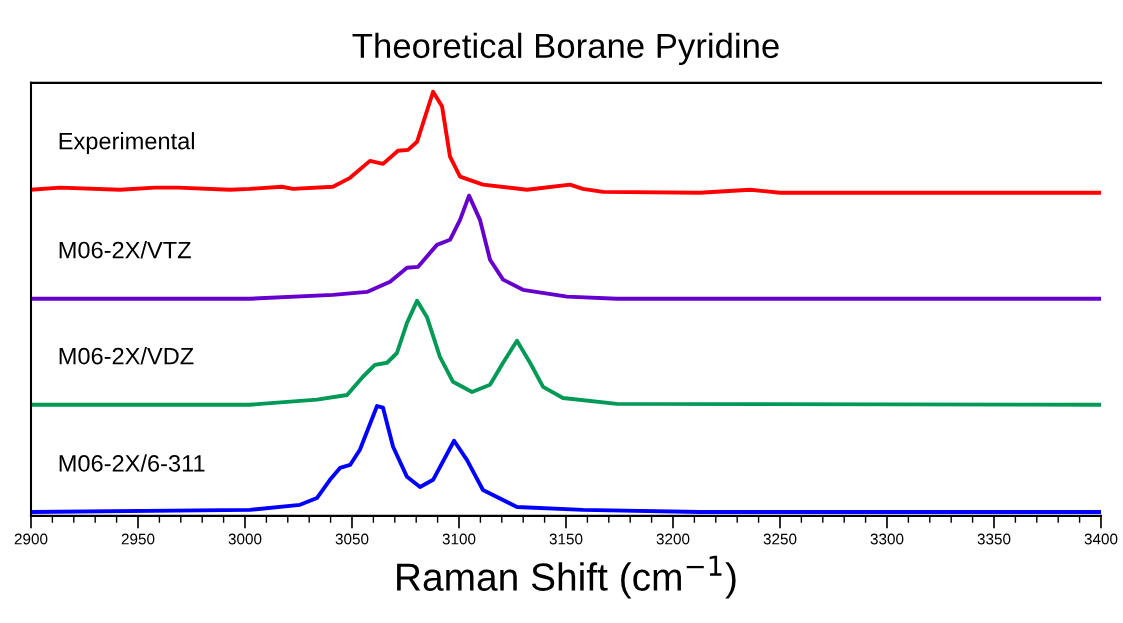  Describe the element at coordinates (132, 463) in the screenshot. I see `series-label: M06-2X/6-311` at that location.